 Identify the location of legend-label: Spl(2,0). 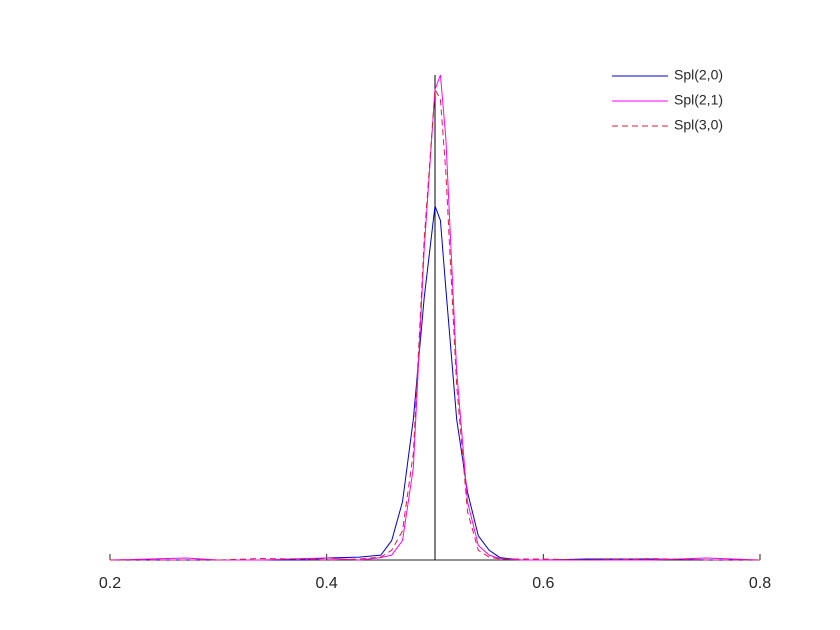
(698, 75).